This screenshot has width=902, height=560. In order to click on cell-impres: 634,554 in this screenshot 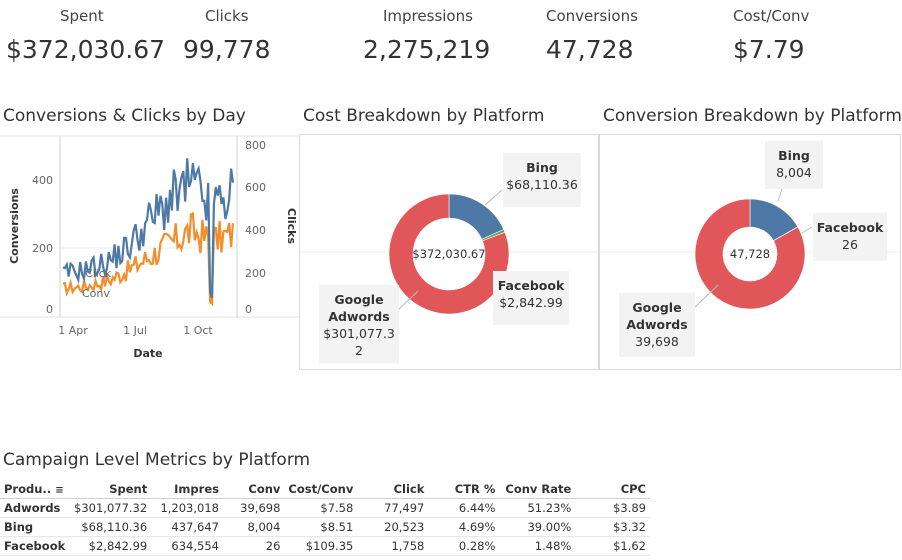, I will do `click(187, 546)`.